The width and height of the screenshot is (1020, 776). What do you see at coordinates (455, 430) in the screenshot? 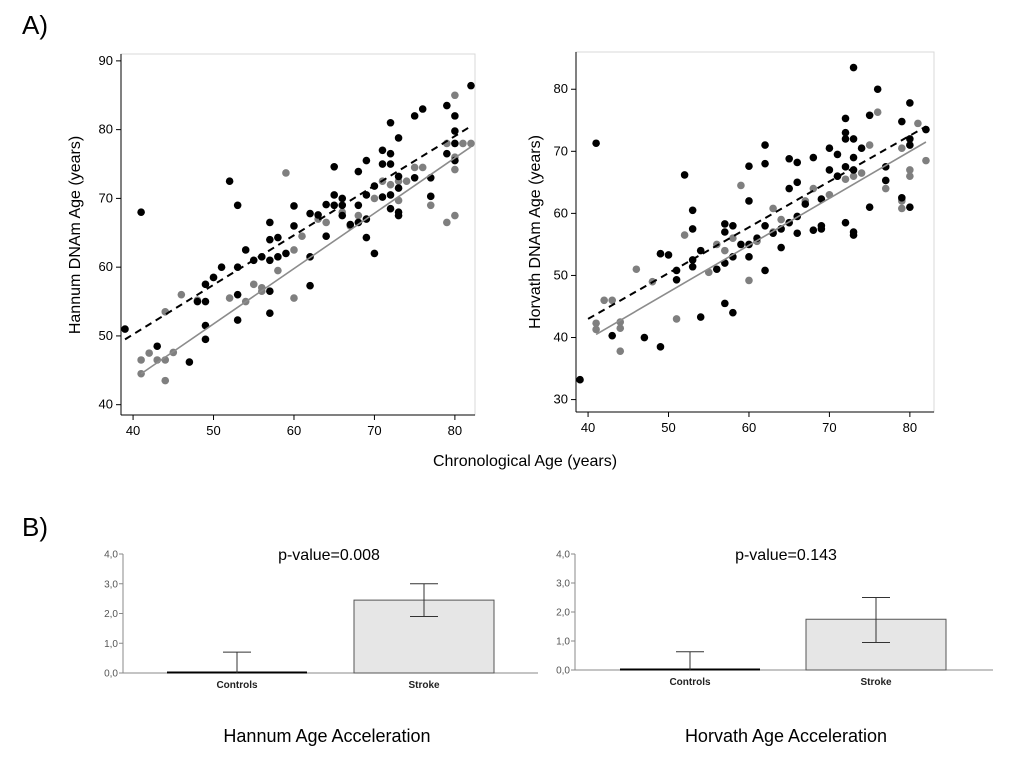
I see `x-tick-label: 80` at bounding box center [455, 430].